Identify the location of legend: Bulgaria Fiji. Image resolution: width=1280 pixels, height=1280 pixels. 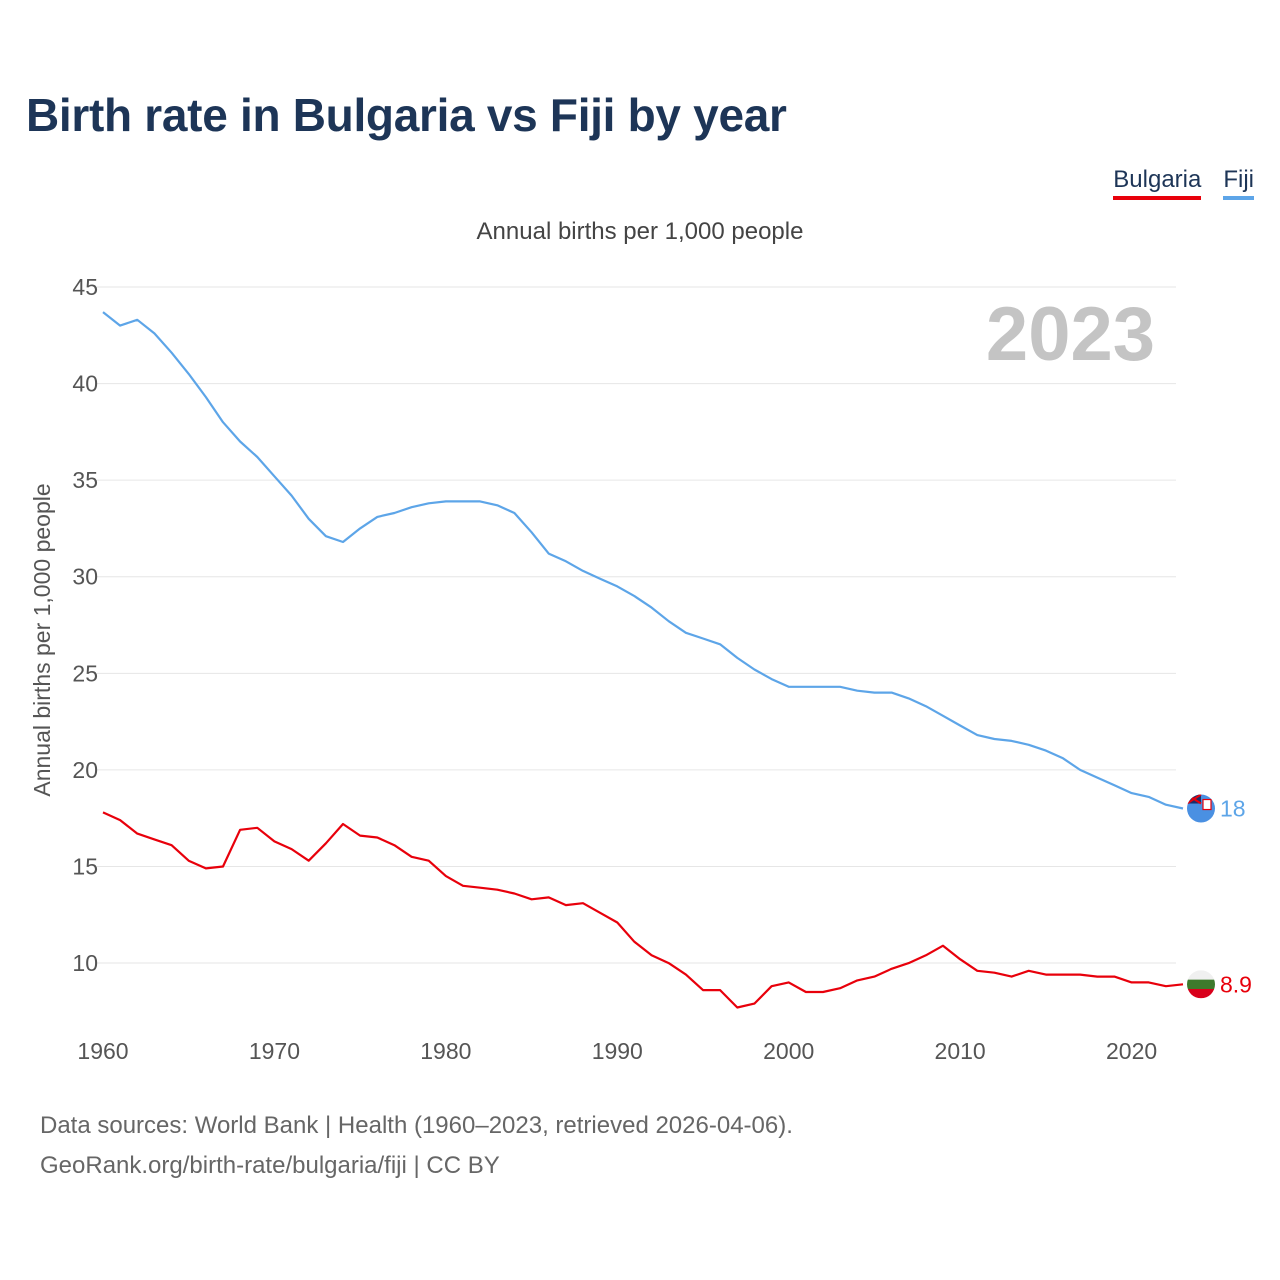
(1183, 183).